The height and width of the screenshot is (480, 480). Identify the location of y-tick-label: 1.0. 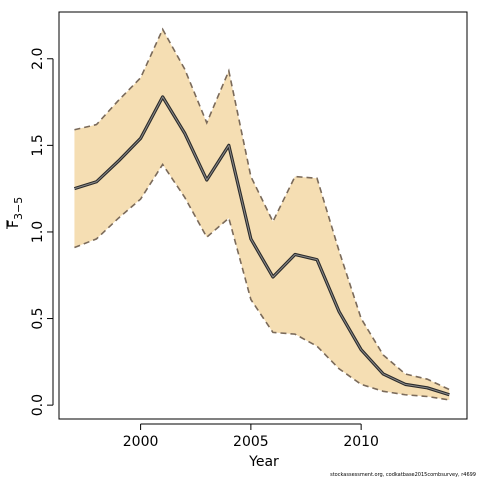
(38, 232).